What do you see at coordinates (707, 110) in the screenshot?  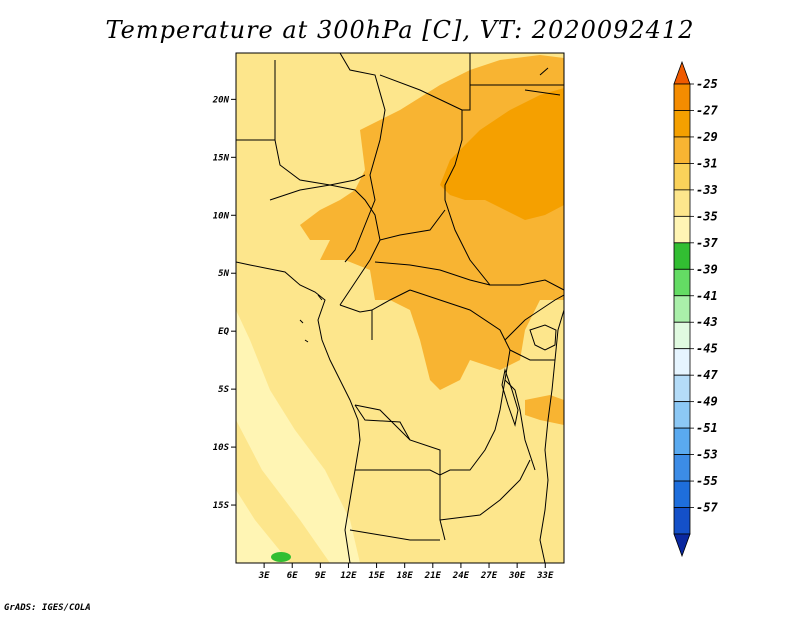 I see `colorbar-label: -27` at bounding box center [707, 110].